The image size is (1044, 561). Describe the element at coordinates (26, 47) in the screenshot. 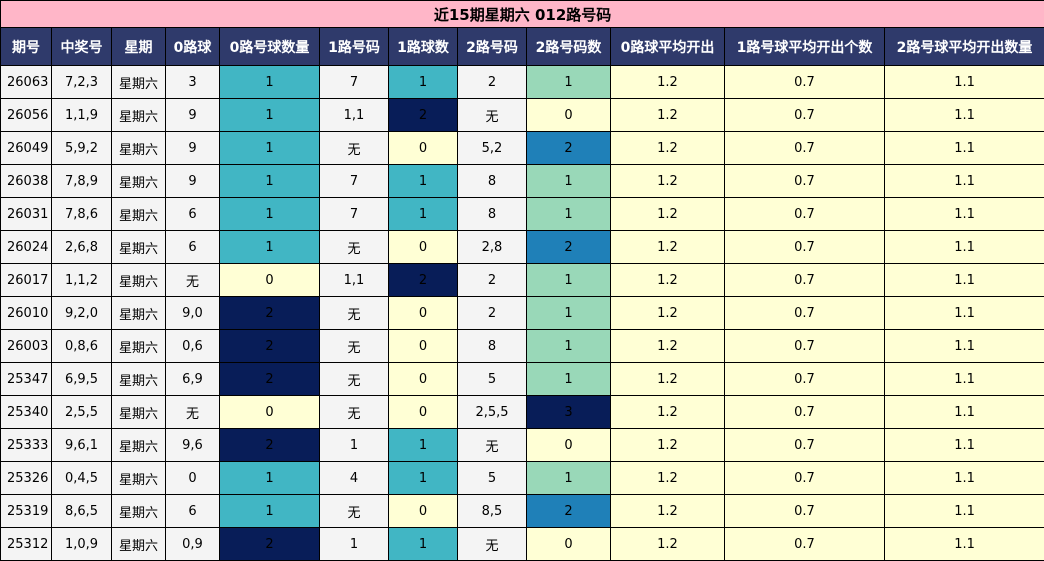

I see `header-period: 期号` at that location.